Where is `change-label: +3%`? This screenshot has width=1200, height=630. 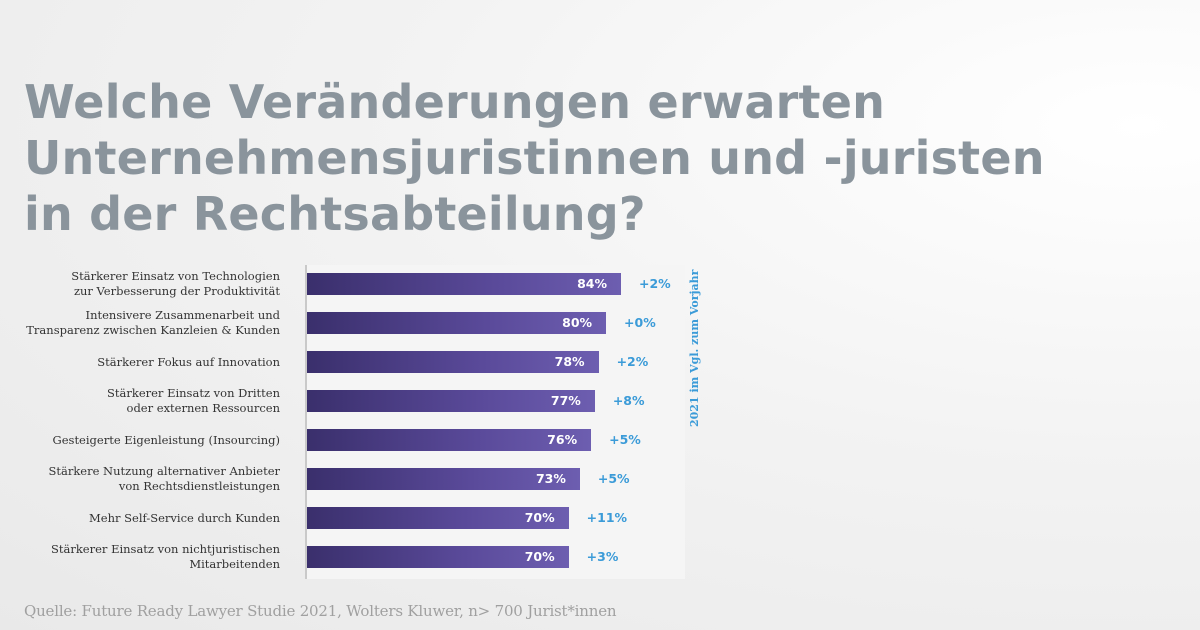 change-label: +3% is located at coordinates (602, 556).